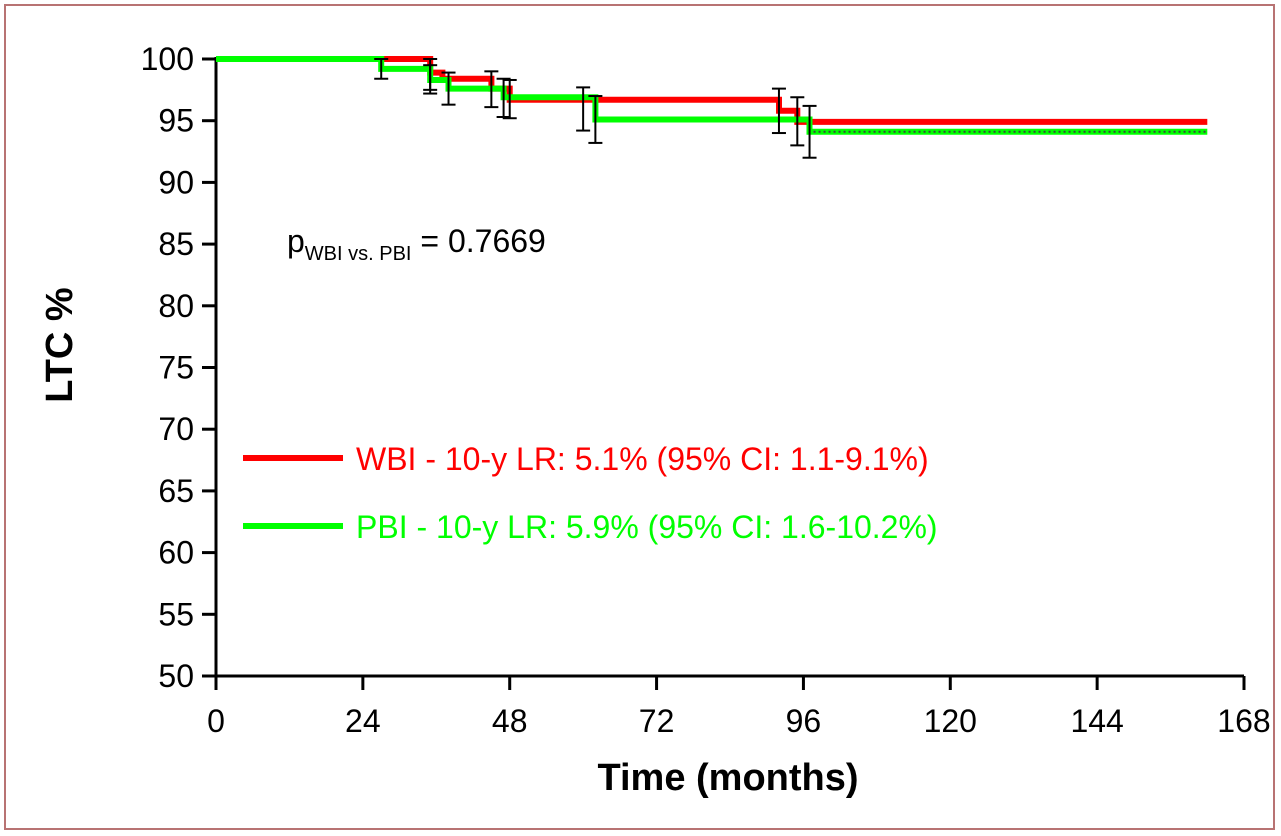 The image size is (1281, 836). What do you see at coordinates (363, 721) in the screenshot?
I see `x-tick-label: 24` at bounding box center [363, 721].